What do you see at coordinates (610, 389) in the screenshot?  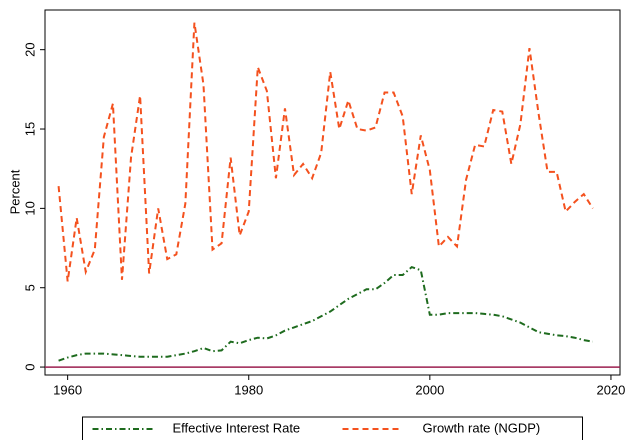 I see `x-tick-label: 2020` at bounding box center [610, 389].